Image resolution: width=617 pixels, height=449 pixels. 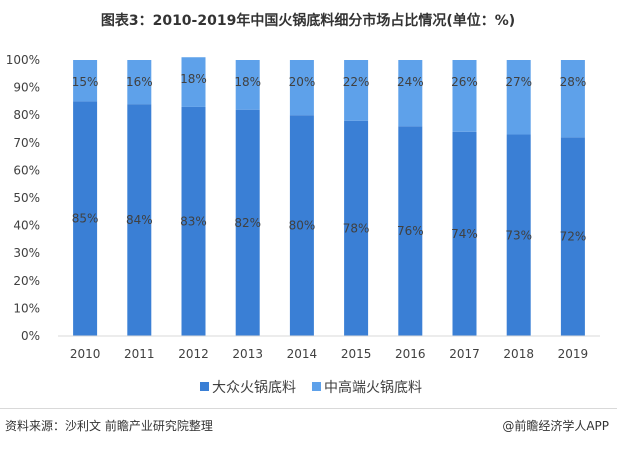 What do you see at coordinates (26, 226) in the screenshot?
I see `y-tick-label: 40%` at bounding box center [26, 226].